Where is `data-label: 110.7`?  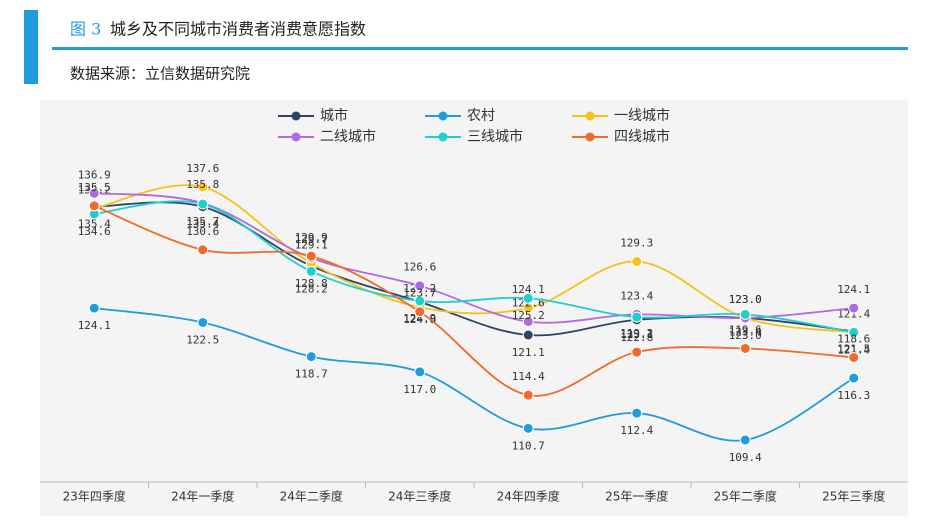 data-label: 110.7 is located at coordinates (528, 445).